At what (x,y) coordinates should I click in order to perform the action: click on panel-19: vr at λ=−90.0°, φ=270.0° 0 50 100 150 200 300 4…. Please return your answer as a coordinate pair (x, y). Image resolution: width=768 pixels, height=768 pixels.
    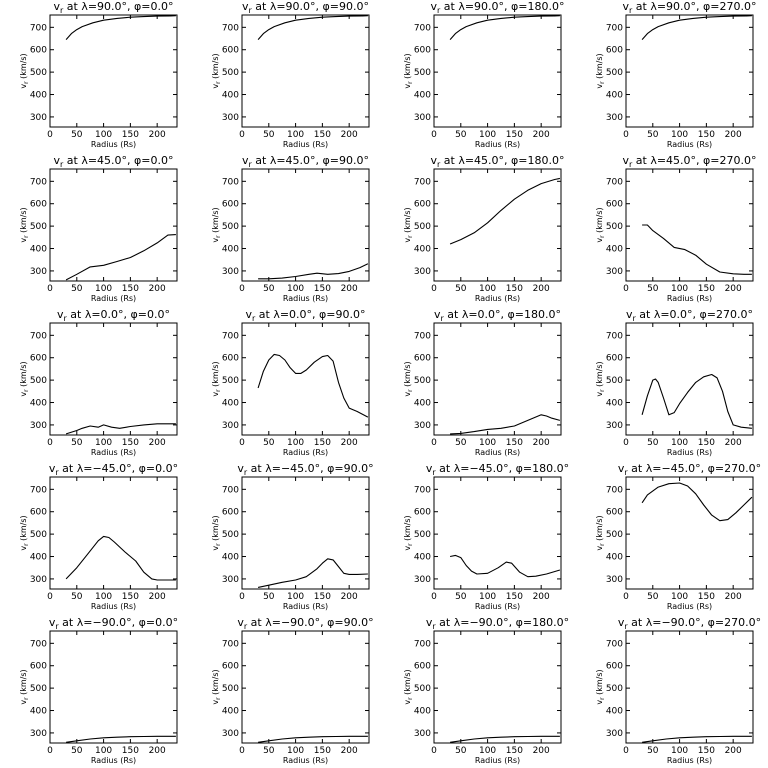
    Looking at the image, I should click on (678, 690).